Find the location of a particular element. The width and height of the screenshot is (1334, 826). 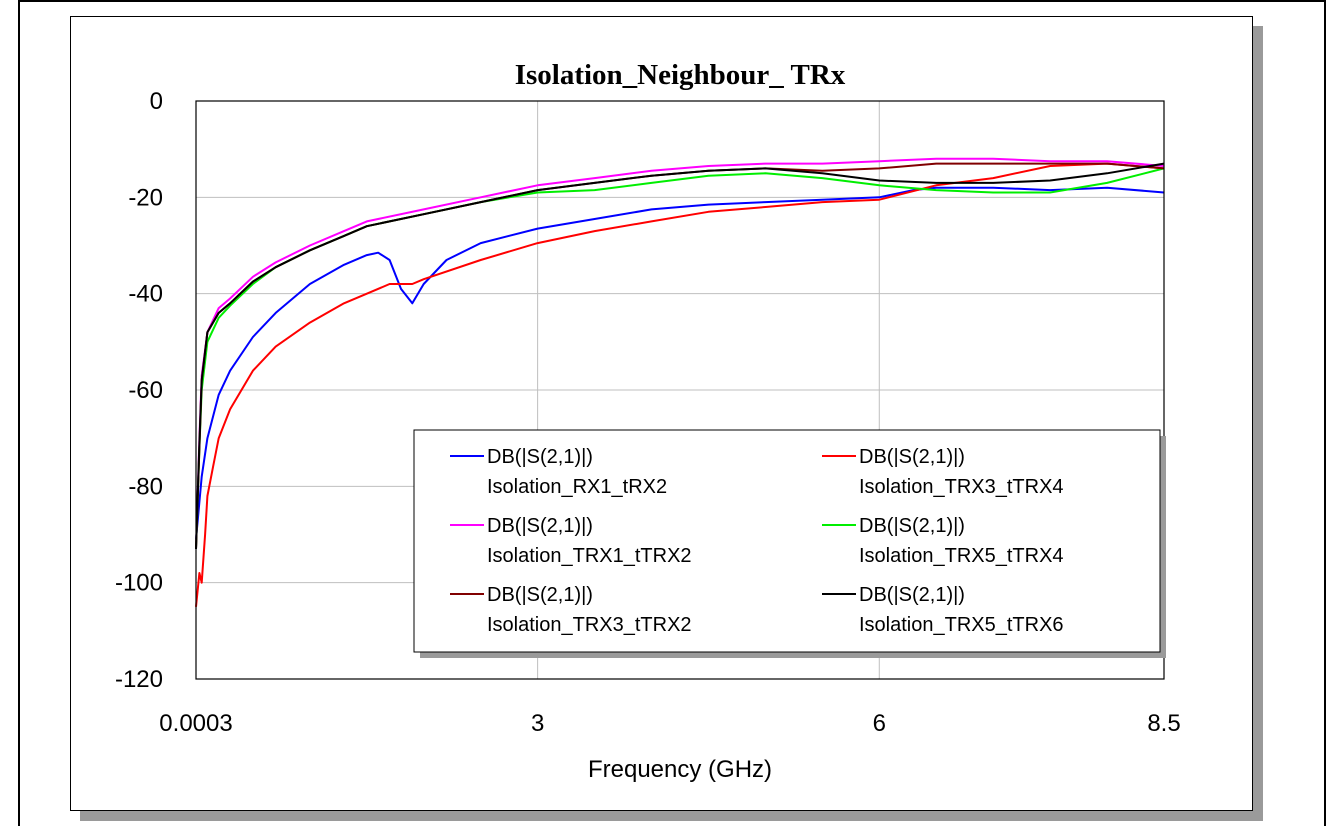

y-tick-label: -100 is located at coordinates (139, 583).